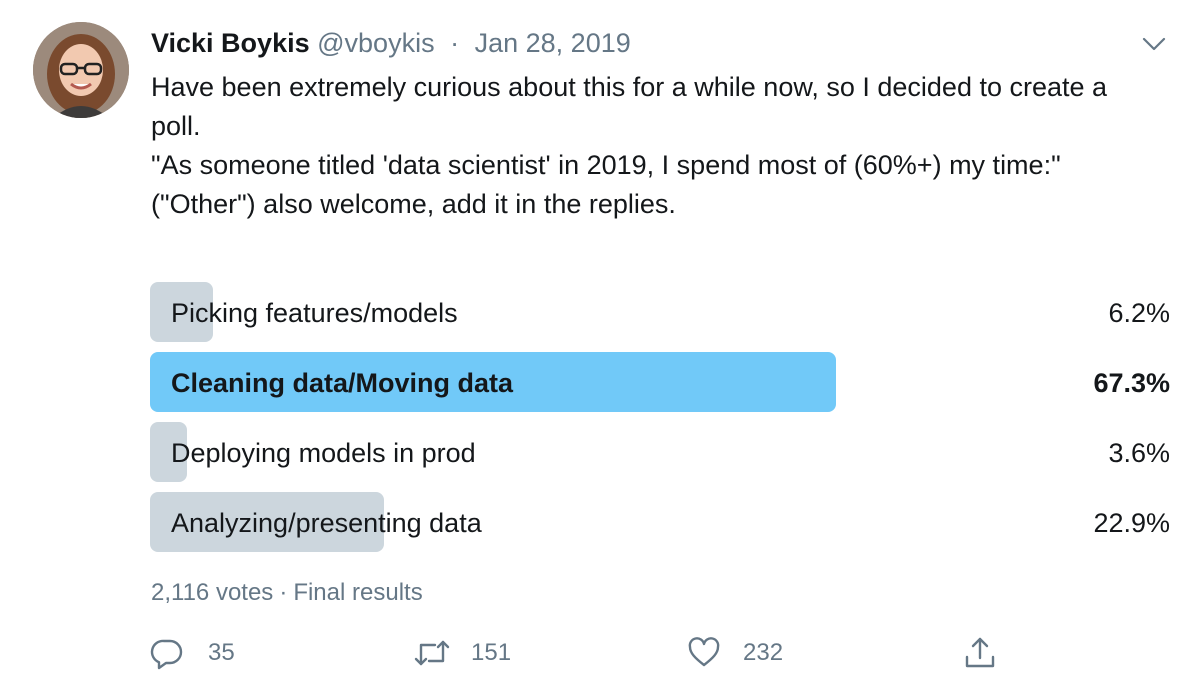 This screenshot has height=682, width=1200. Describe the element at coordinates (323, 453) in the screenshot. I see `poll-option-label: Deploying models in prod` at that location.